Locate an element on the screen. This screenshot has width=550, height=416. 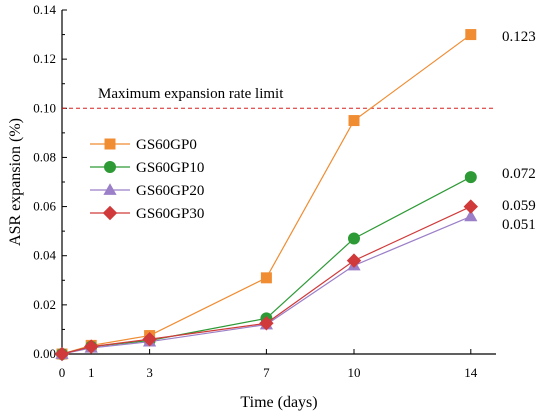
y-axis-ticks: 0.00 0.02 0.04 0.06 0.08 0.10 0.12 0.14 is located at coordinates (50, 181).